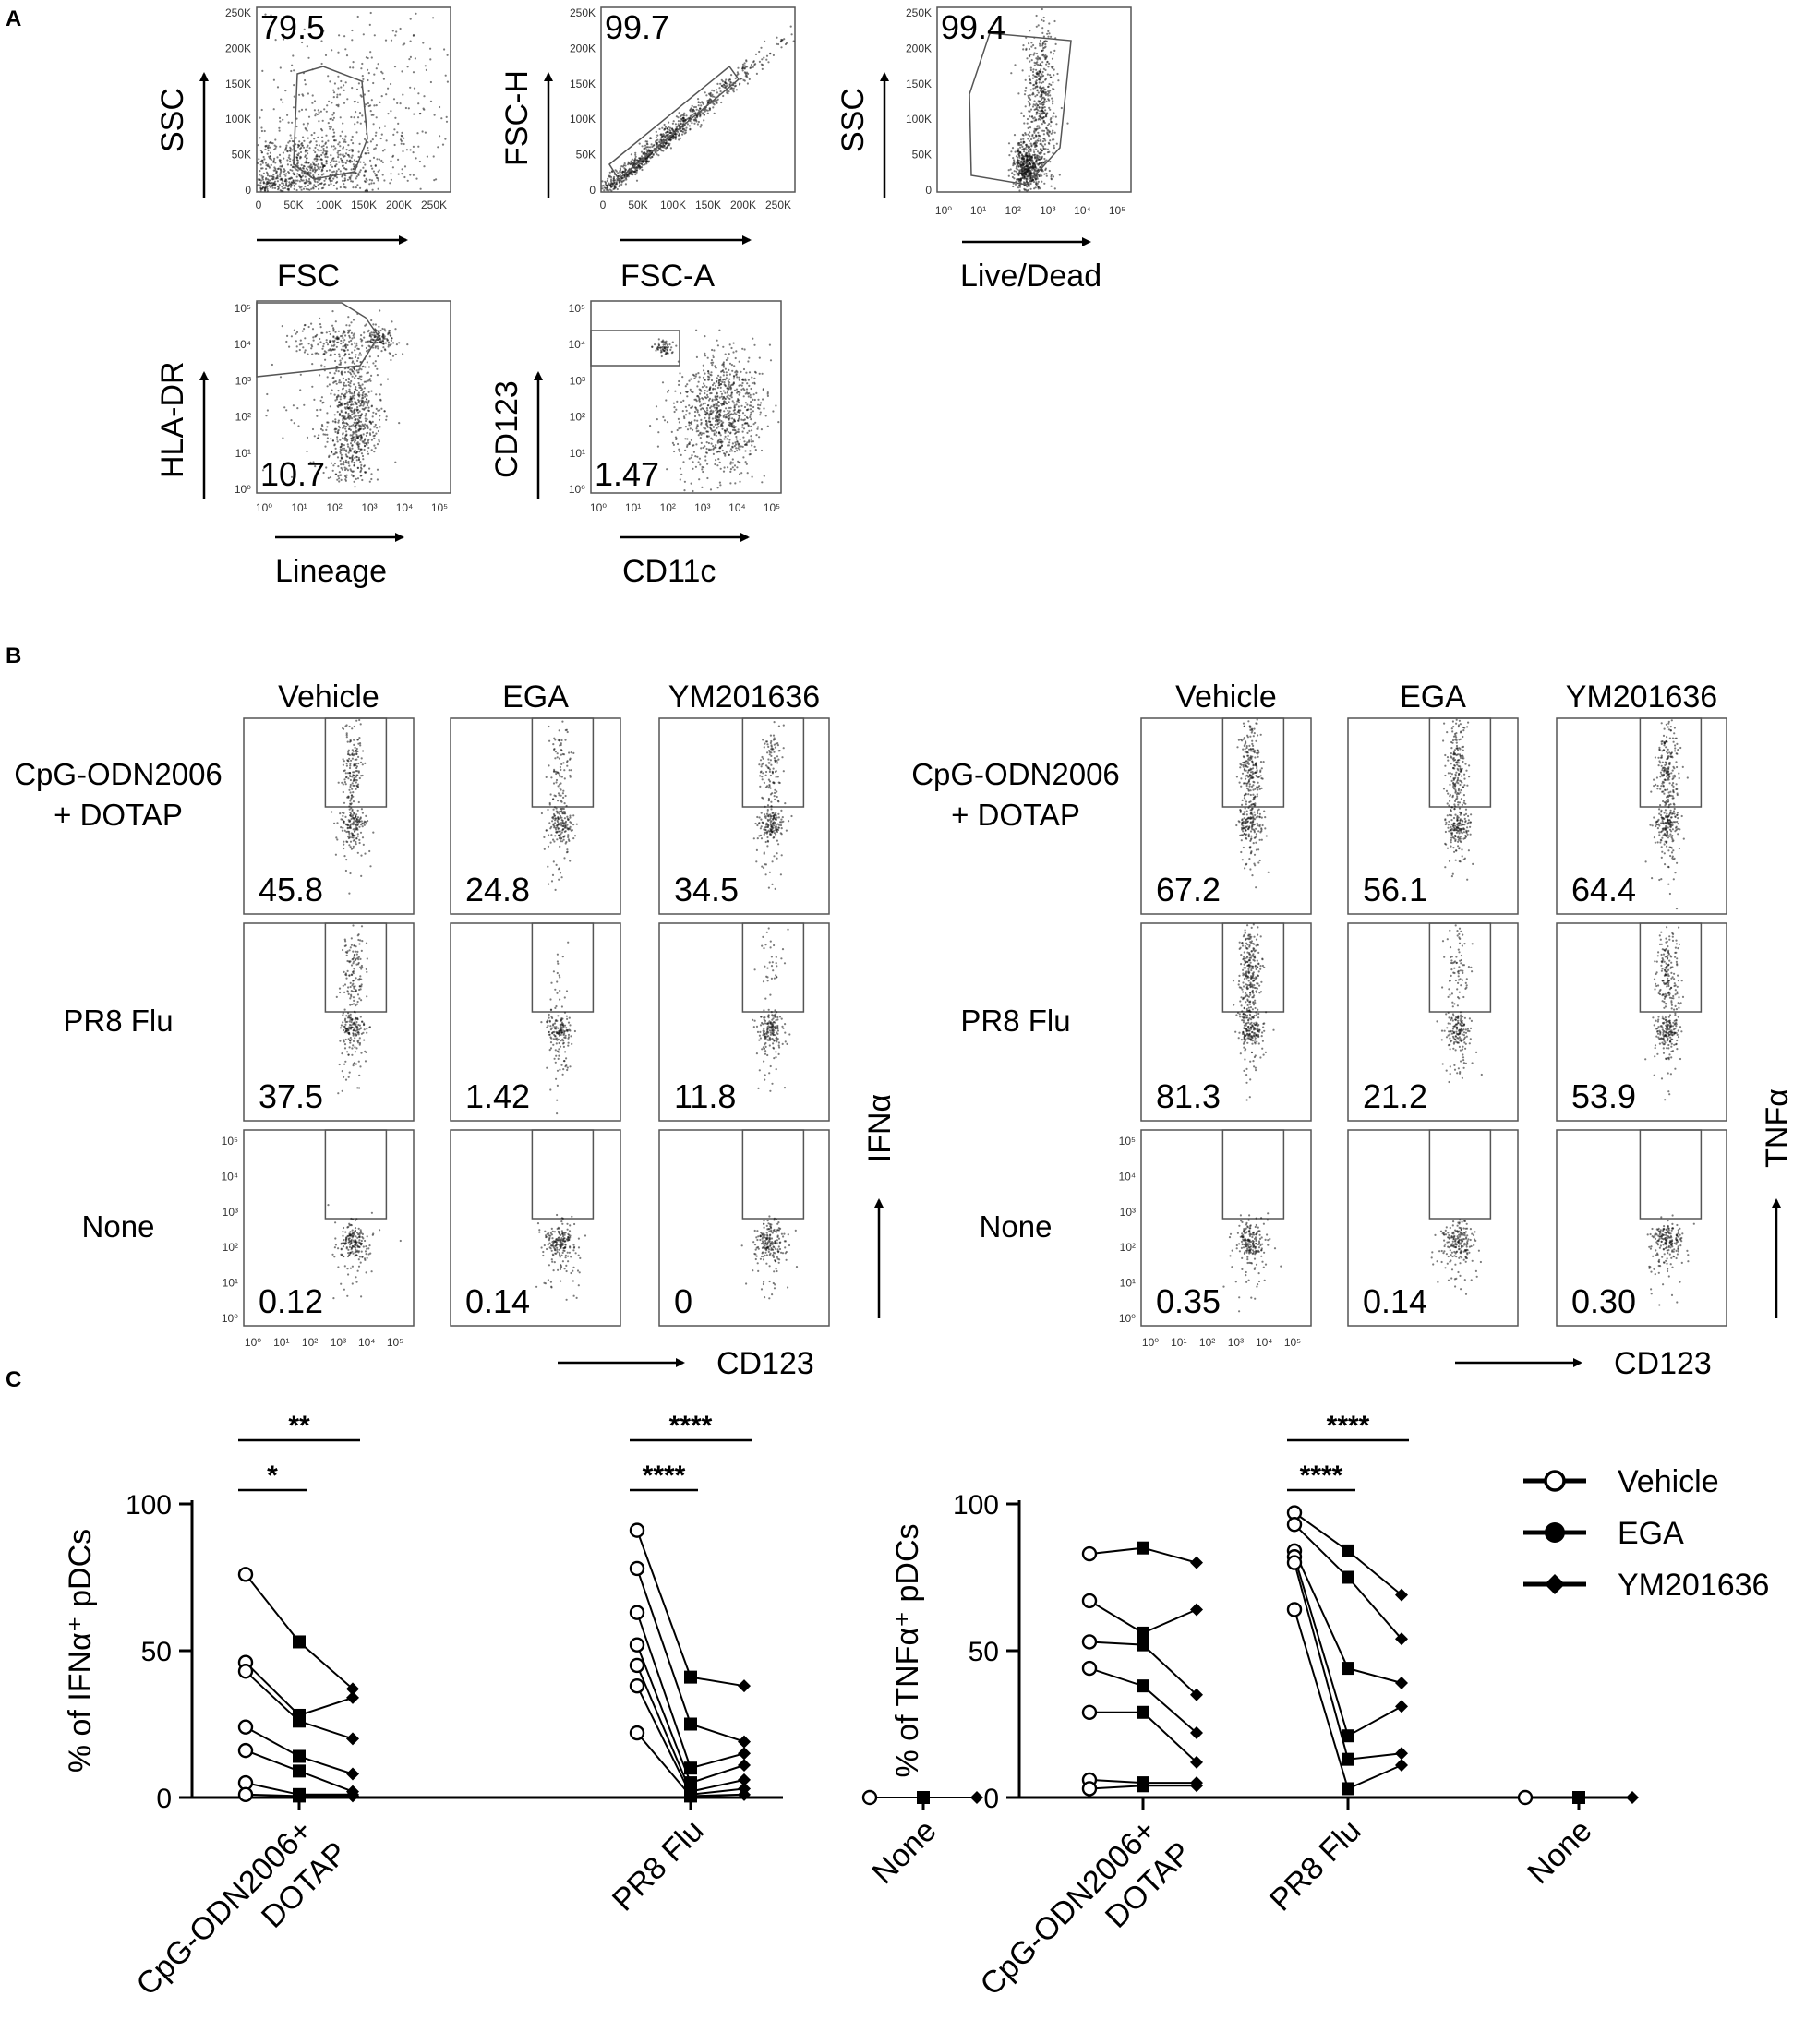 The height and width of the screenshot is (2044, 1805). Describe the element at coordinates (364, 205) in the screenshot. I see `x-tick-label: 150K` at that location.